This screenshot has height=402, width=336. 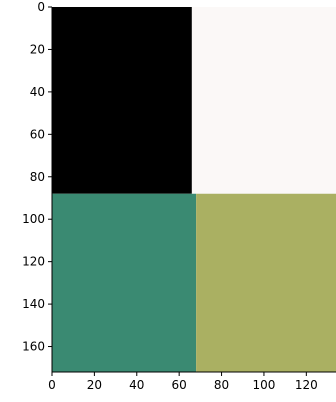 What do you see at coordinates (37, 177) in the screenshot?
I see `y-tick-label: 80` at bounding box center [37, 177].